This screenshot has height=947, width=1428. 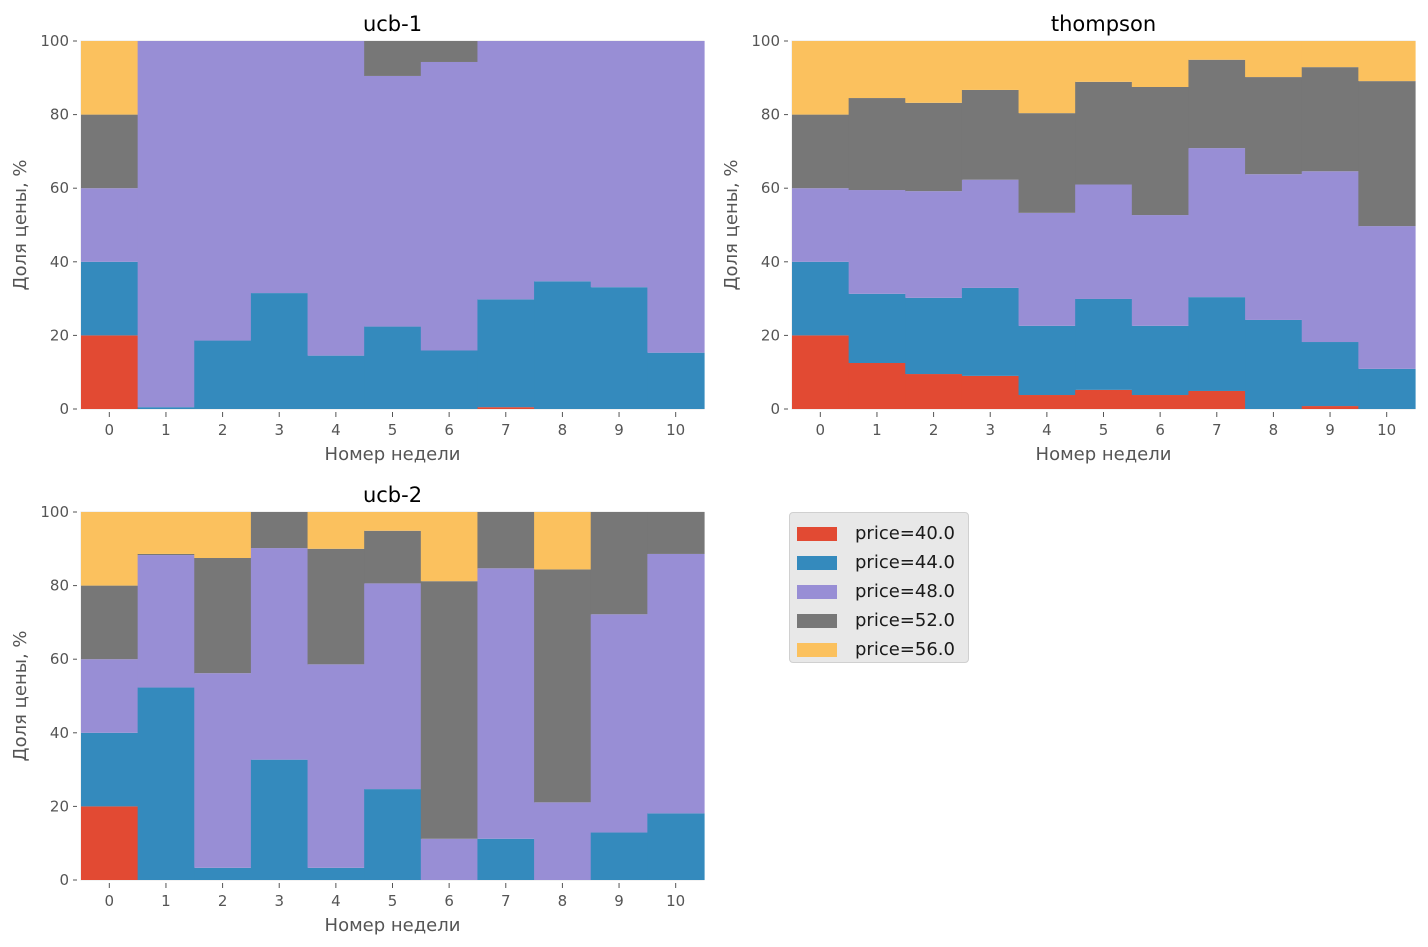 I want to click on bar-segment-week-8-price-44.0, so click(x=1274, y=364).